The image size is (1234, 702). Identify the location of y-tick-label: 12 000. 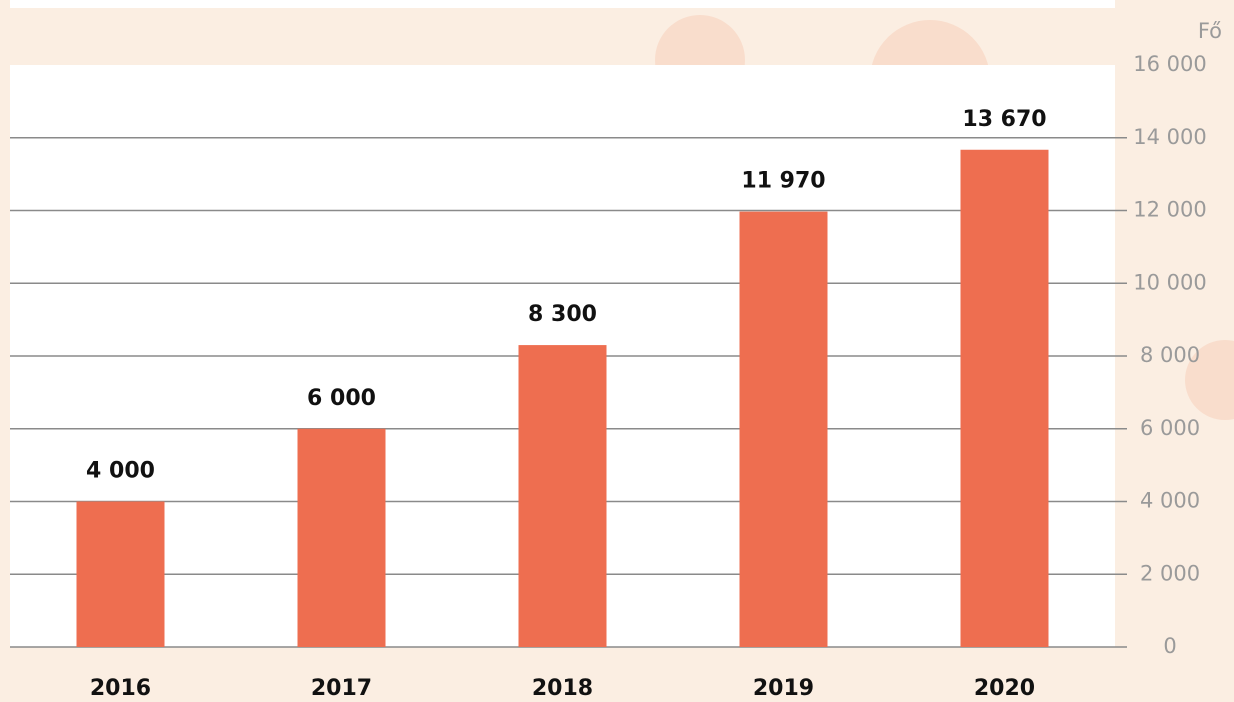
(1169, 210).